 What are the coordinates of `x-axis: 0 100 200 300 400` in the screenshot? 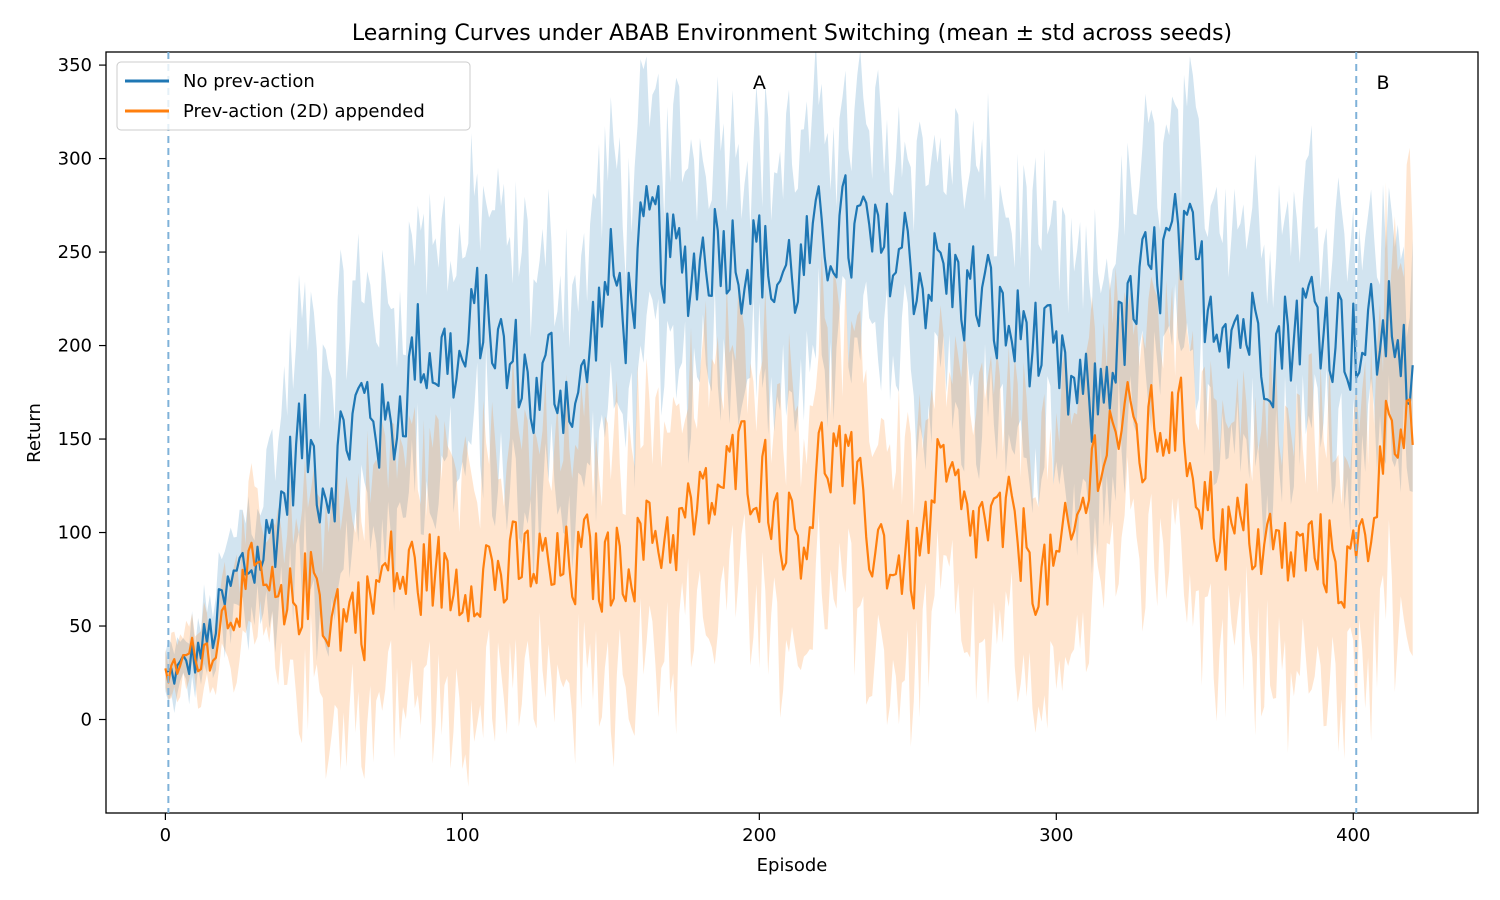 It's located at (765, 829).